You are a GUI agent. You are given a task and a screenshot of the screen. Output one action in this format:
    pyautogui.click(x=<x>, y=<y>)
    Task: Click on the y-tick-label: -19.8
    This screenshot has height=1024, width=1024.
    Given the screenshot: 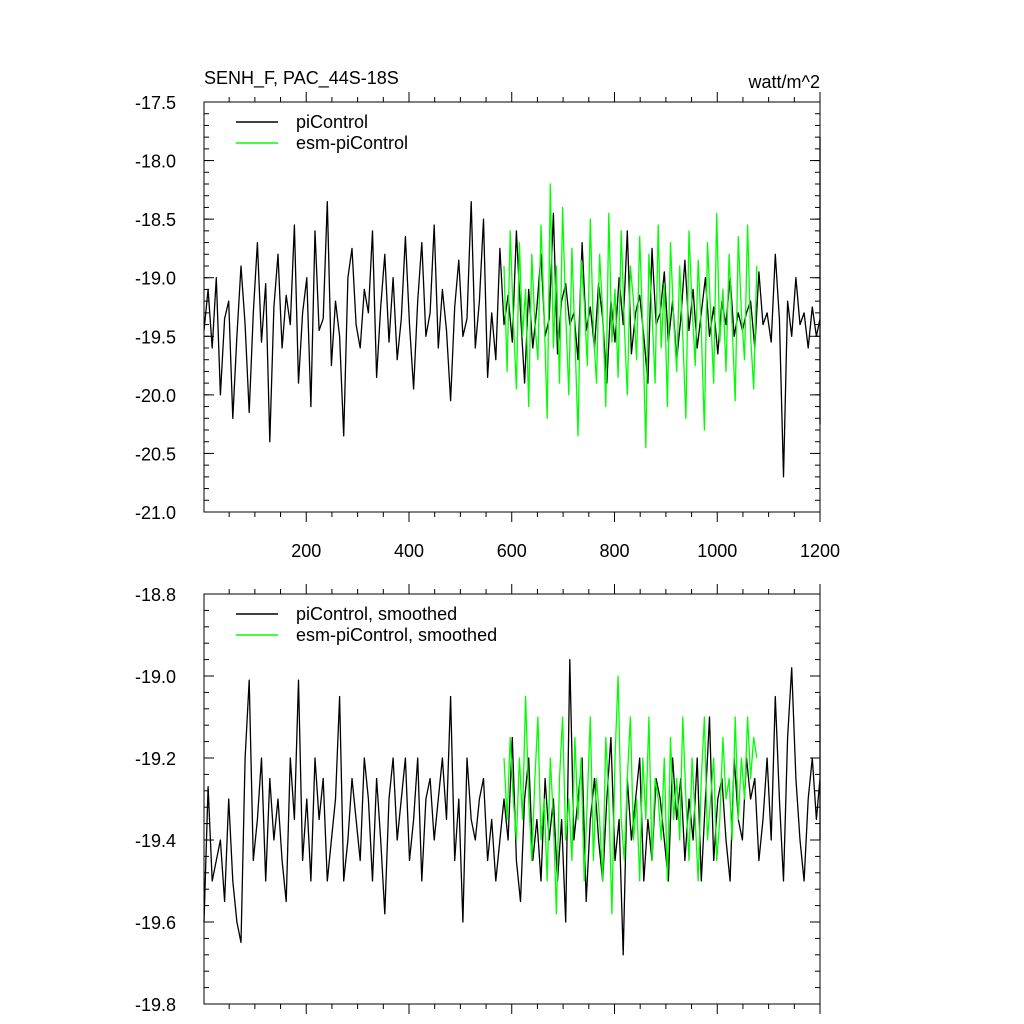 What is the action you would take?
    pyautogui.click(x=155, y=1005)
    